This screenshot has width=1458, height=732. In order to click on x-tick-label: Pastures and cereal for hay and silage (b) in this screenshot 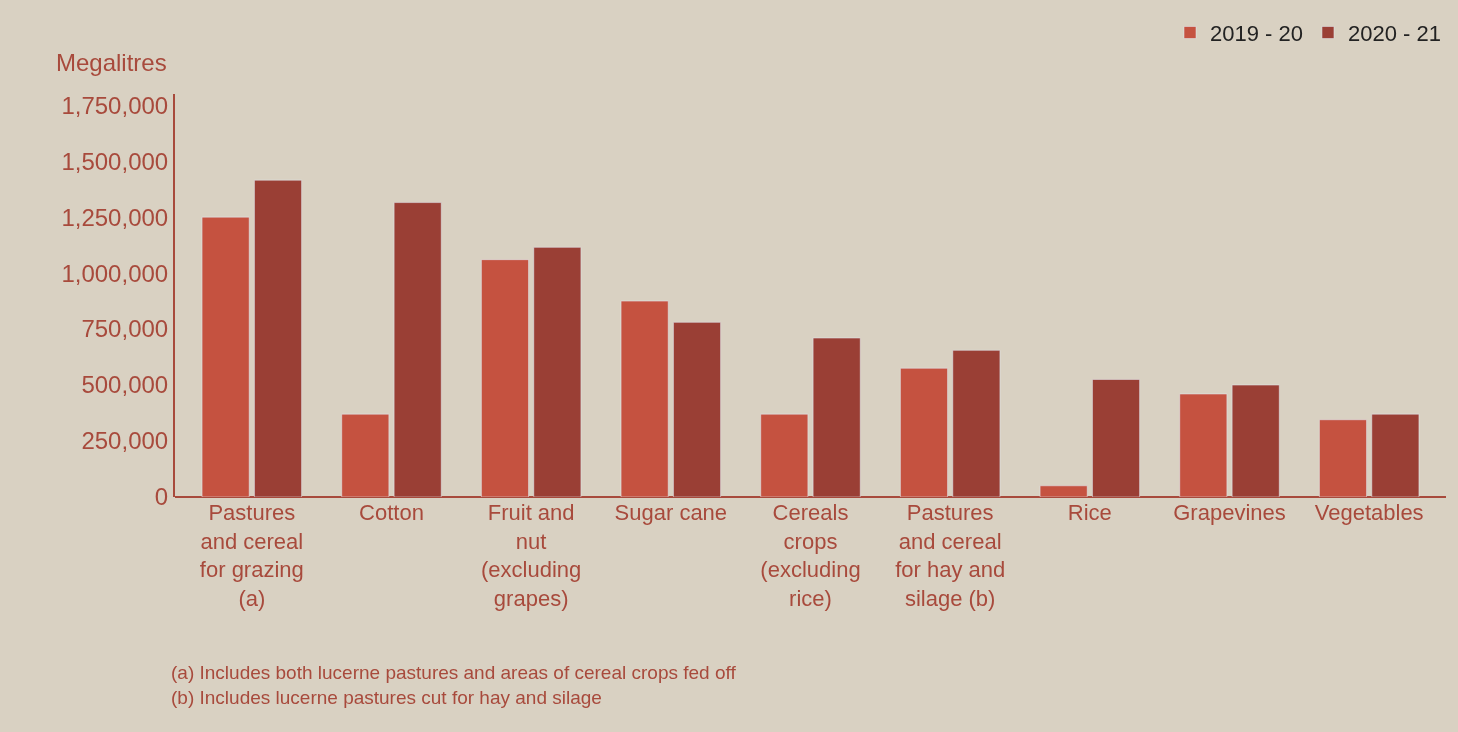, I will do `click(950, 555)`.